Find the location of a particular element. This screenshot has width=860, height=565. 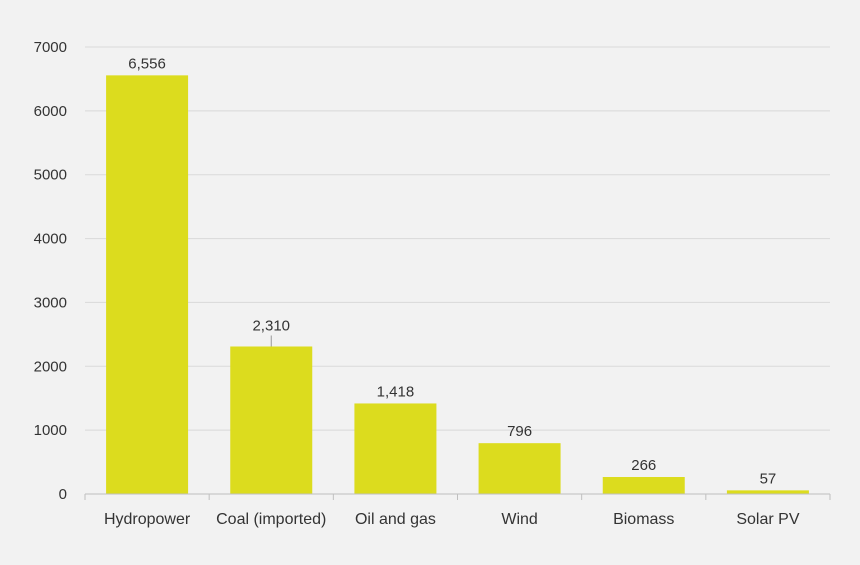

data-label: 6,556 is located at coordinates (147, 63).